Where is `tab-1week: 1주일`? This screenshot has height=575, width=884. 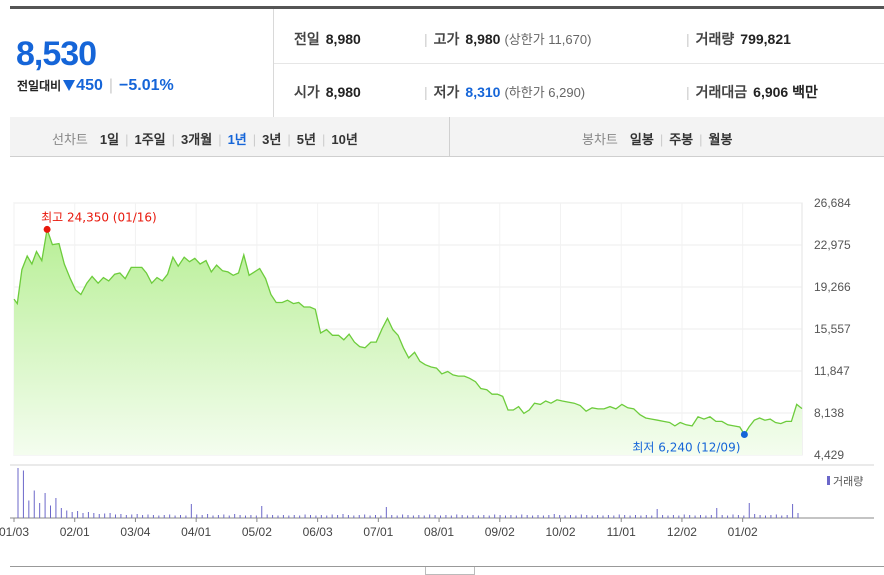
tab-1week: 1주일 is located at coordinates (150, 139).